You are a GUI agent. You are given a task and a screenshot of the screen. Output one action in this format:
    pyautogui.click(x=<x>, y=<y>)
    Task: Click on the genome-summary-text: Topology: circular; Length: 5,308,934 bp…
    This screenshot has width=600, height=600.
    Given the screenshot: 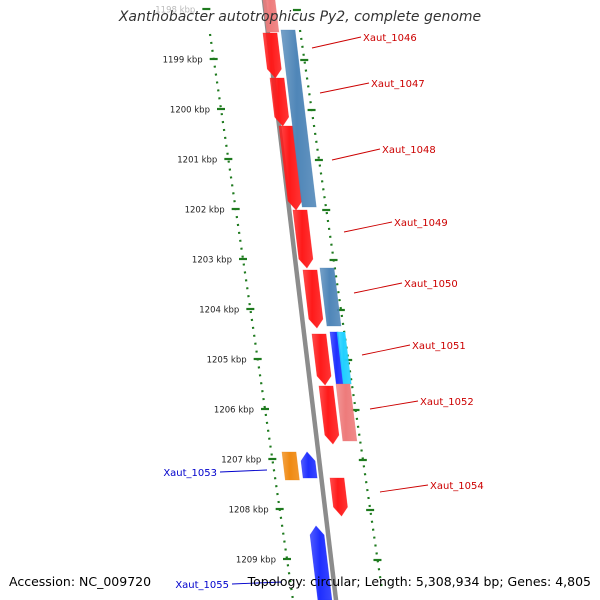 What is the action you would take?
    pyautogui.click(x=419, y=581)
    